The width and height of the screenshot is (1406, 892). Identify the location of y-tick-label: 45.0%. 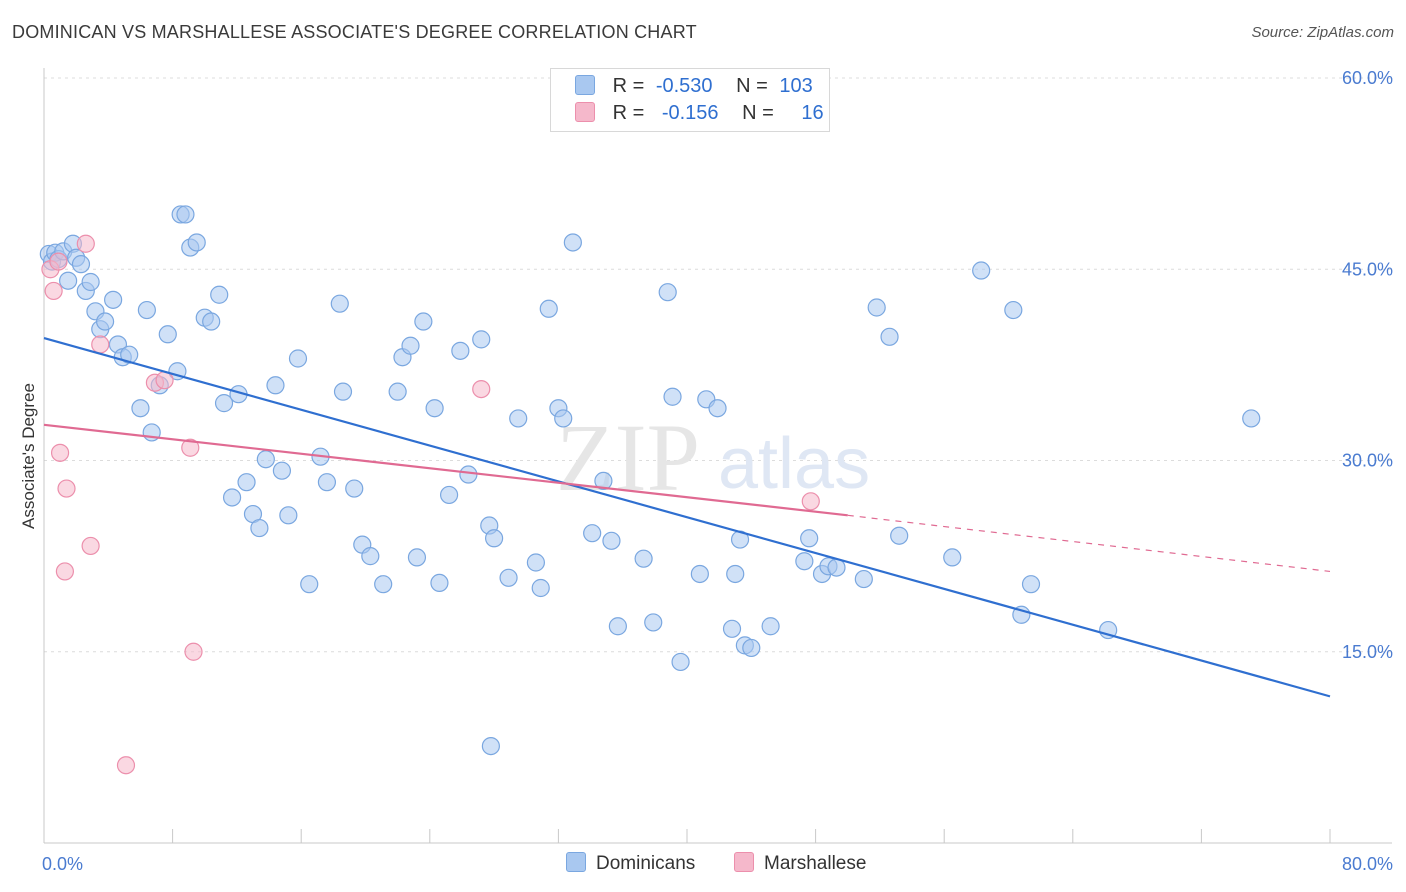
(1367, 269).